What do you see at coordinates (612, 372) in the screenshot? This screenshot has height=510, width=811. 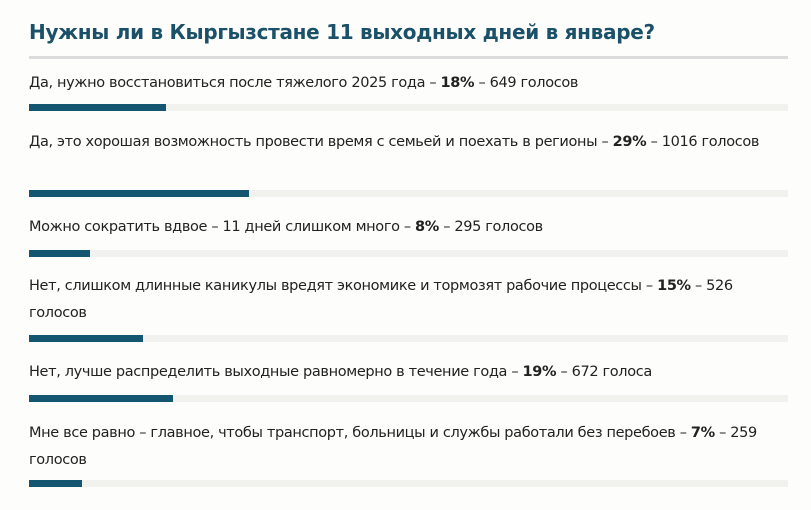 I see `option-votes: 672 голоса` at bounding box center [612, 372].